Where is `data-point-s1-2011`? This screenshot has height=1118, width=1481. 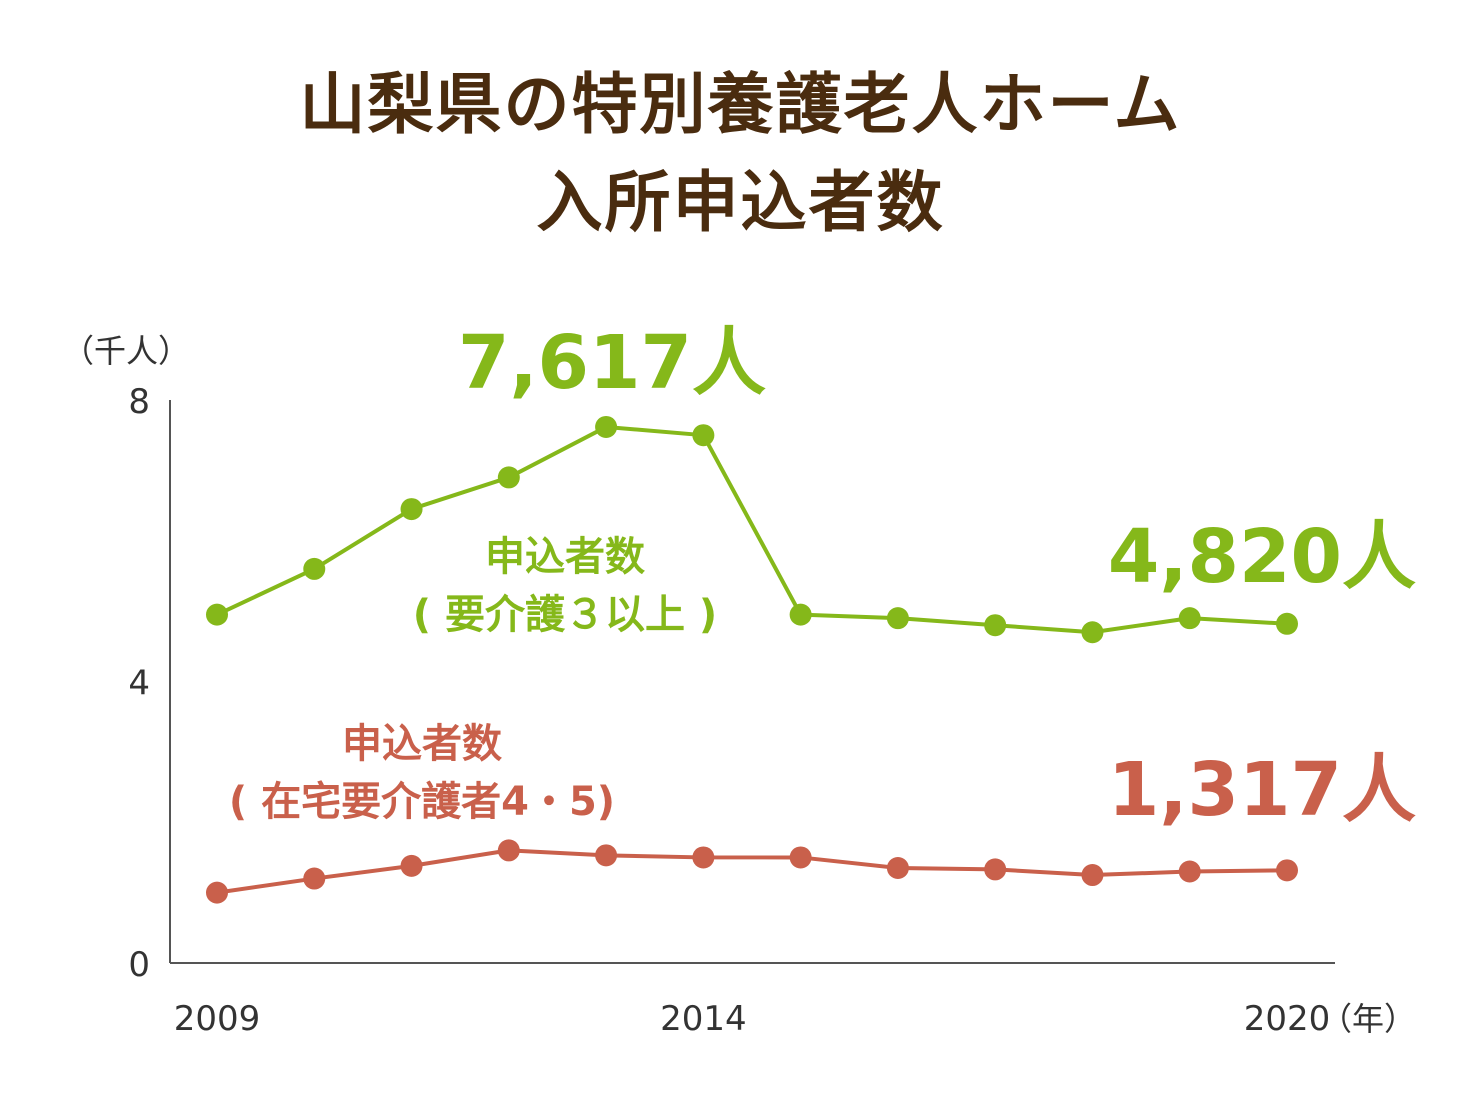 data-point-s1-2011 is located at coordinates (411, 865).